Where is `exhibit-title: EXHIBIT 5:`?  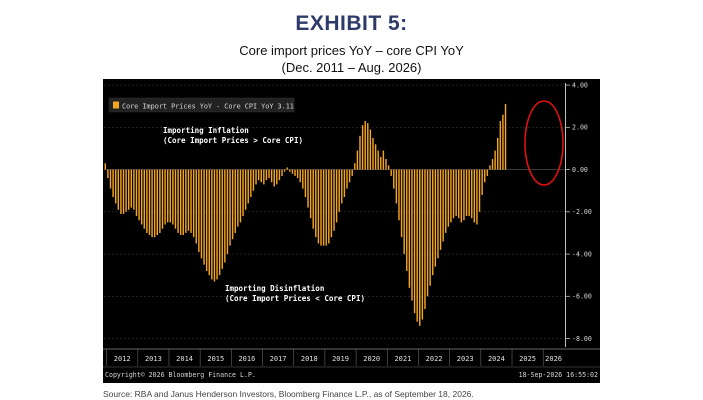 exhibit-title: EXHIBIT 5: is located at coordinates (351, 23).